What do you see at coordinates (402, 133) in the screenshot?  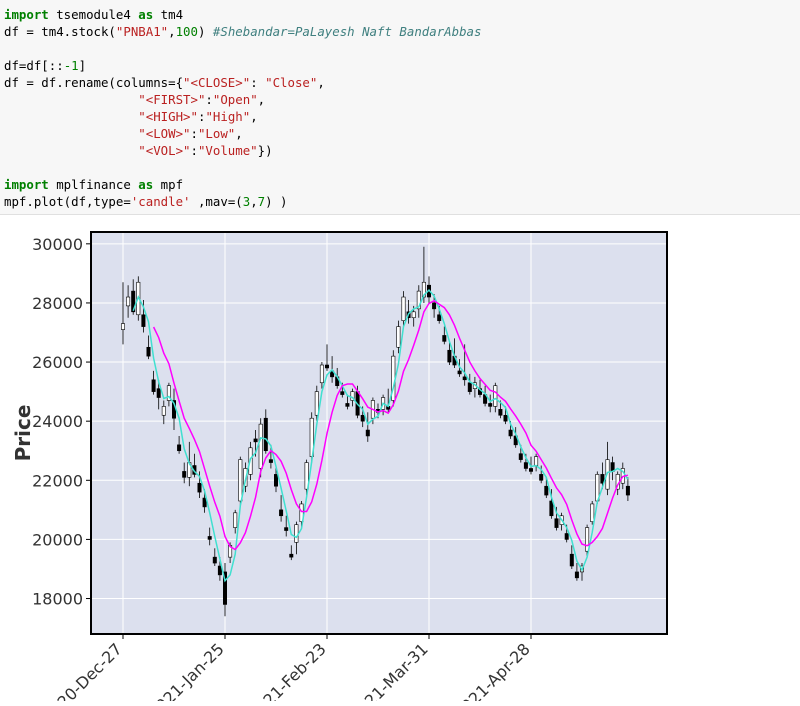 I see `code-line: "<LOW>":"Low",` at bounding box center [402, 133].